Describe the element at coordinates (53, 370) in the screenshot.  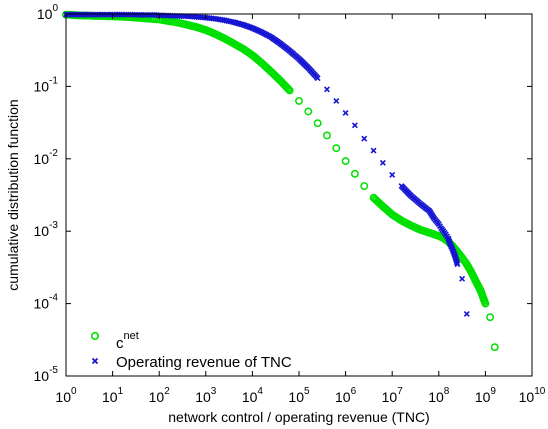
I see `y-tick-label-exp: -5` at that location.